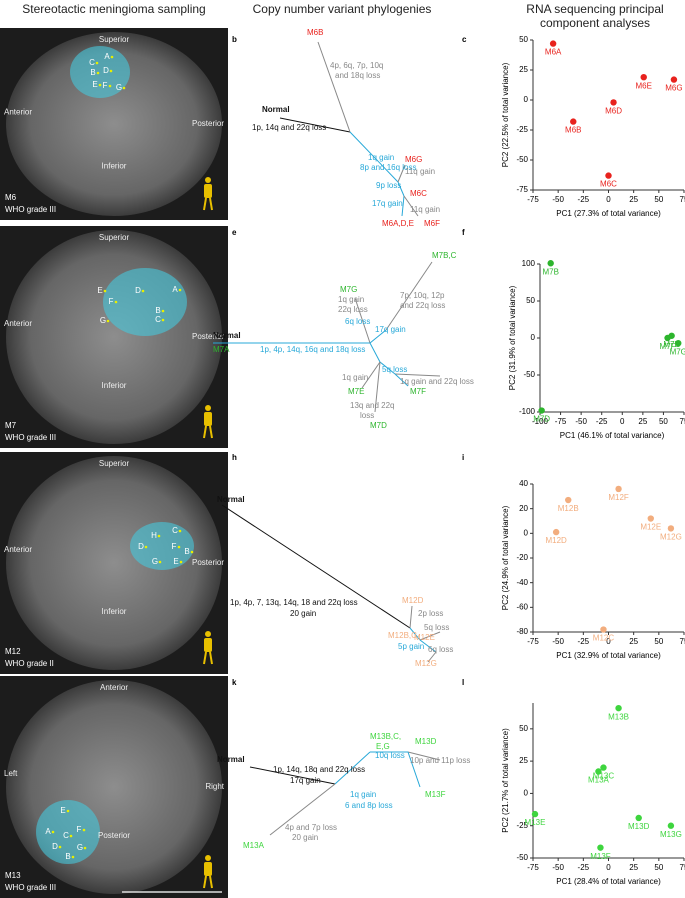 The width and height of the screenshot is (685, 898). What do you see at coordinates (426, 741) in the screenshot?
I see `tree-label: M13D` at bounding box center [426, 741].